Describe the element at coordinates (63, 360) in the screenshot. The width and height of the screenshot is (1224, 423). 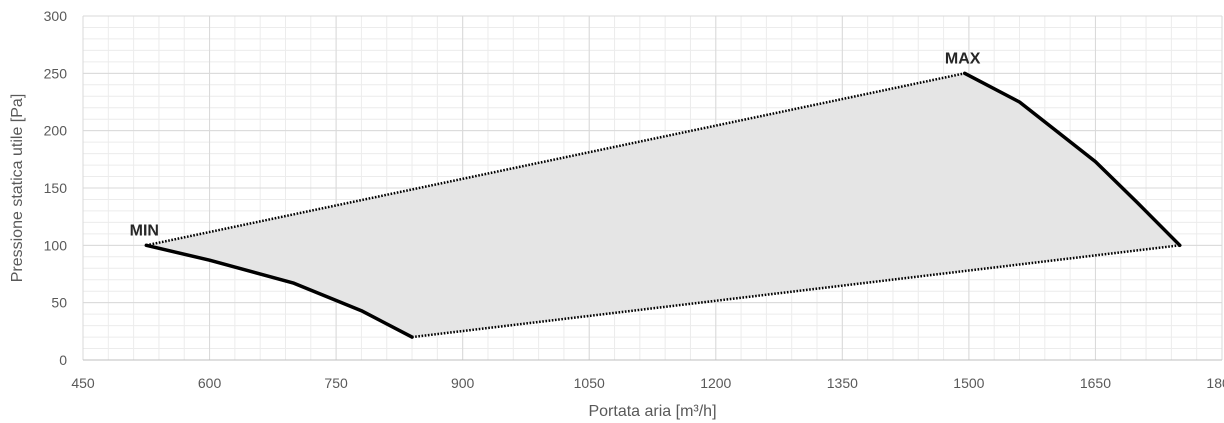
I see `y-tick-label: 0` at that location.